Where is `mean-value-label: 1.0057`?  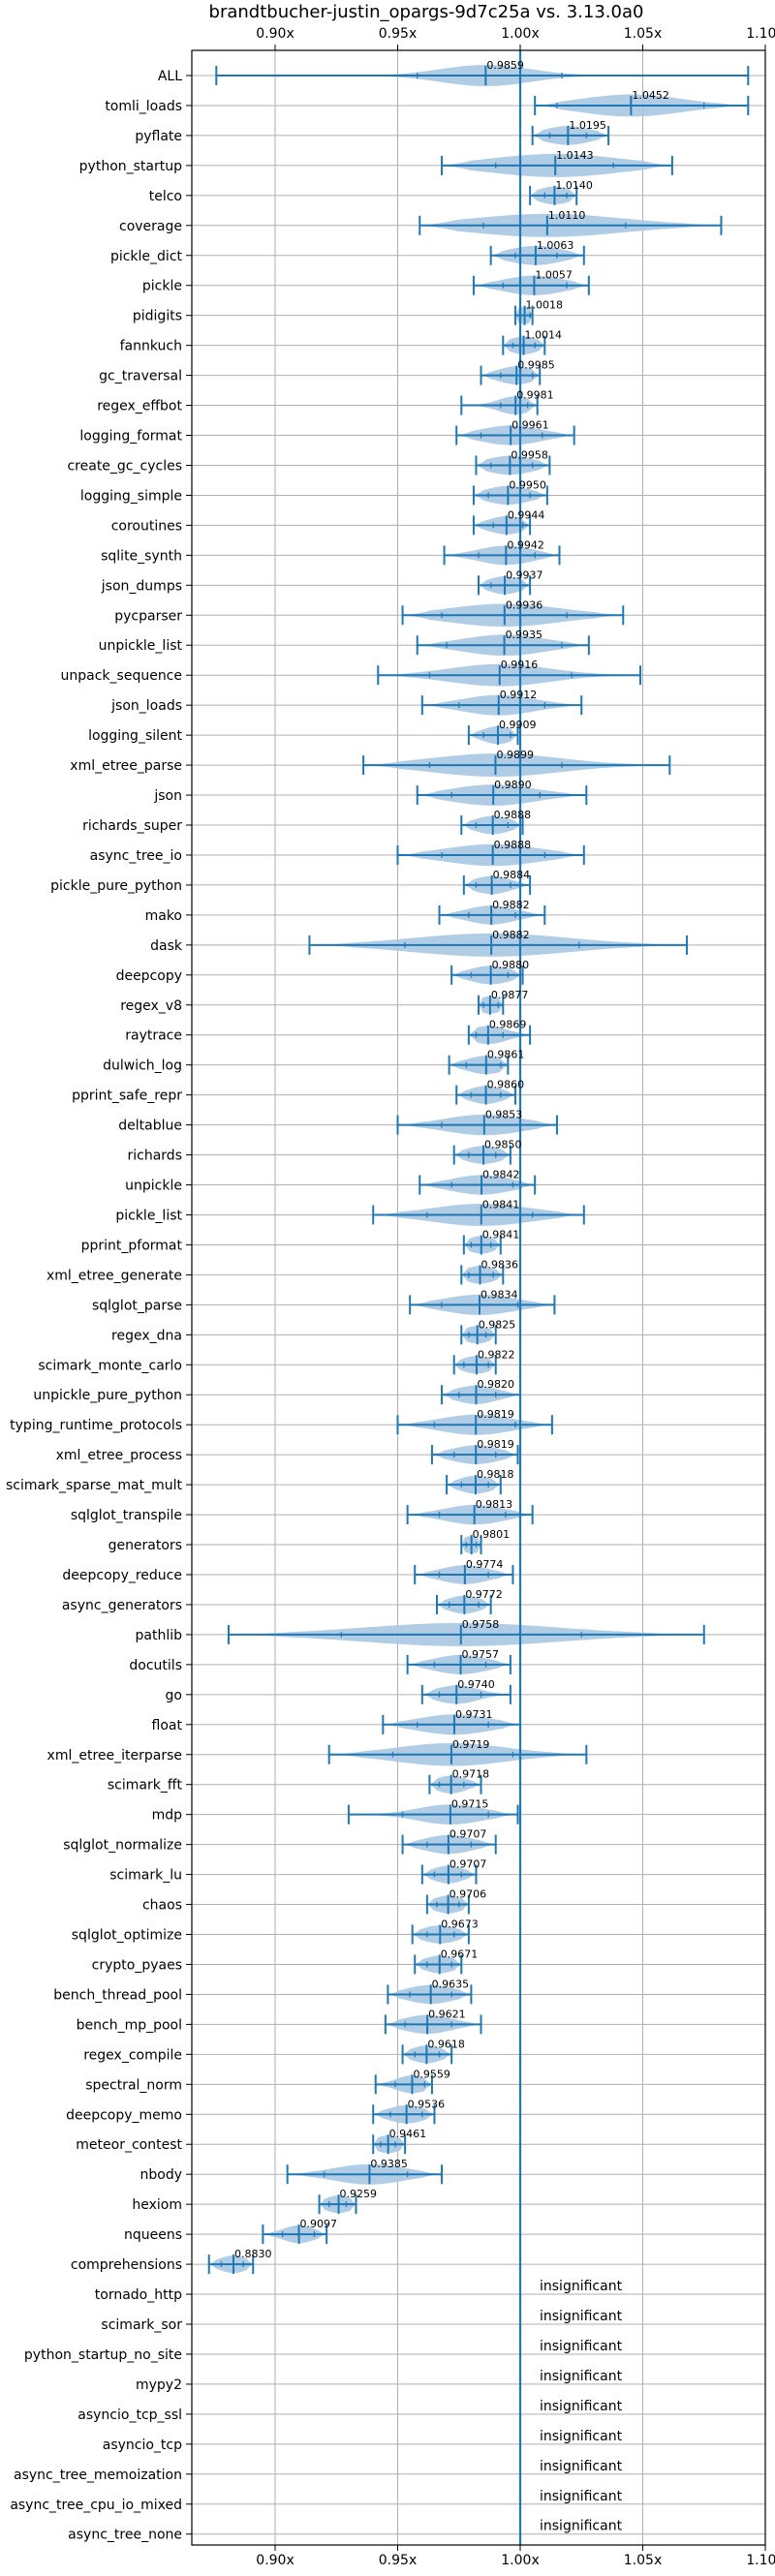 mean-value-label: 1.0057 is located at coordinates (554, 275).